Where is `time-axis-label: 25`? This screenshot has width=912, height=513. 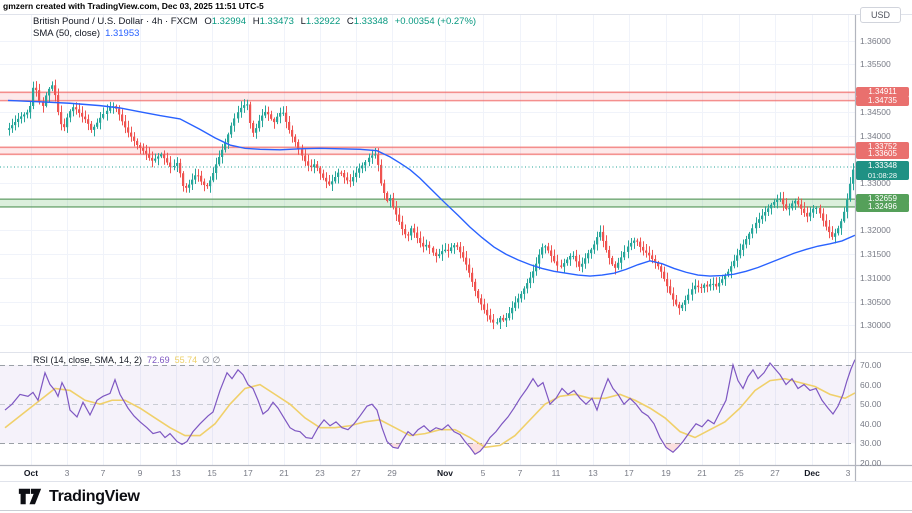 time-axis-label: 25 is located at coordinates (739, 473).